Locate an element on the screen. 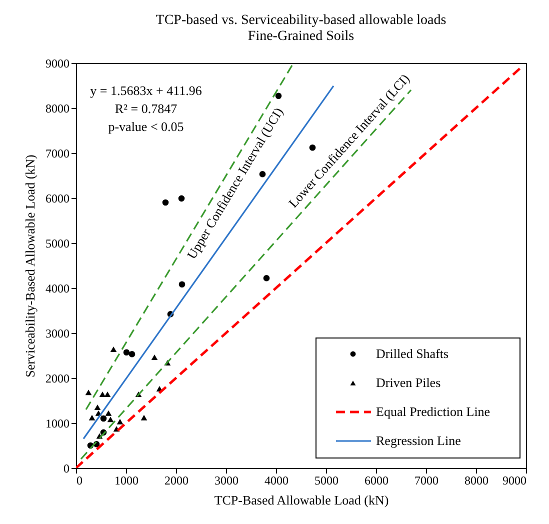 This screenshot has height=524, width=549. x-tick-label: 8000 is located at coordinates (476, 481).